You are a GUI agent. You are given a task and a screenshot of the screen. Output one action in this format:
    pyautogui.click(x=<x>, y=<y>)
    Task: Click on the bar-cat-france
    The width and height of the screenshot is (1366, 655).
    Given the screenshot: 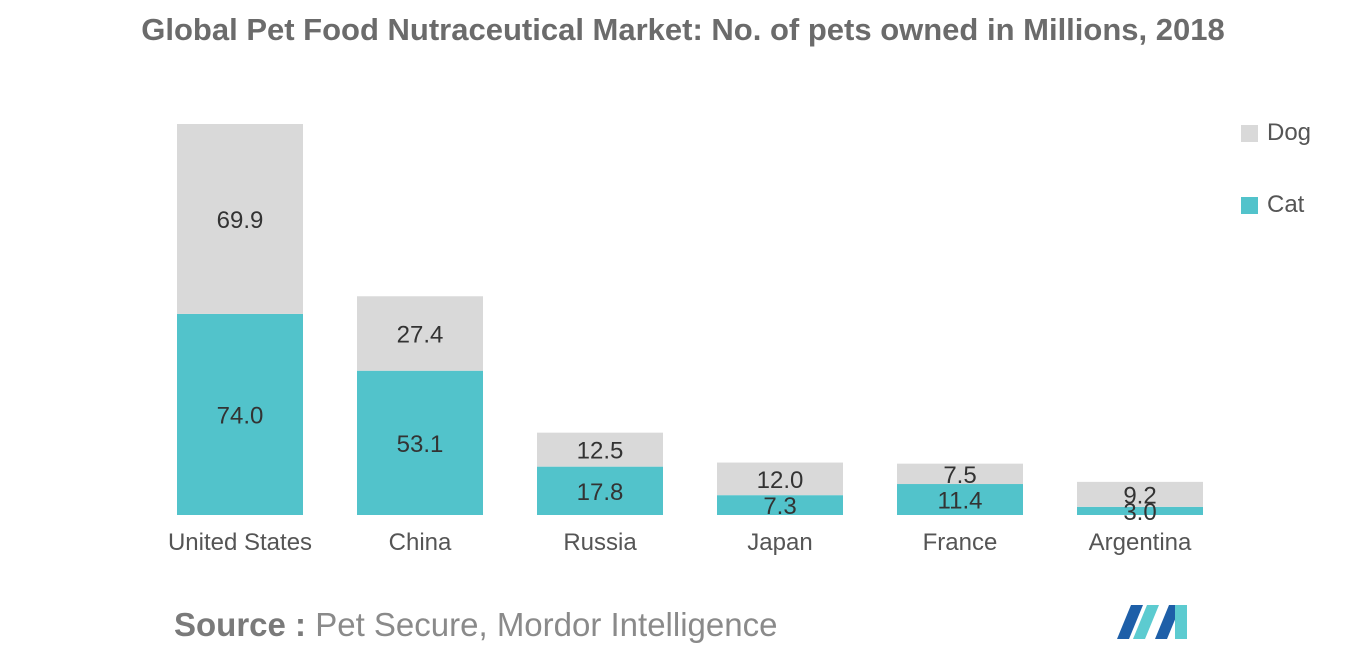 What is the action you would take?
    pyautogui.click(x=960, y=499)
    